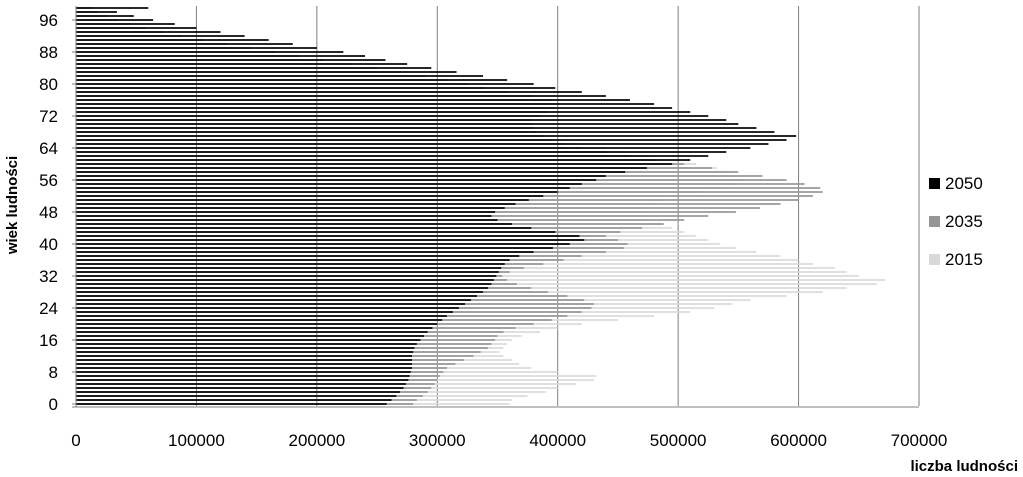  I want to click on y-tick-label: 80, so click(48, 84).